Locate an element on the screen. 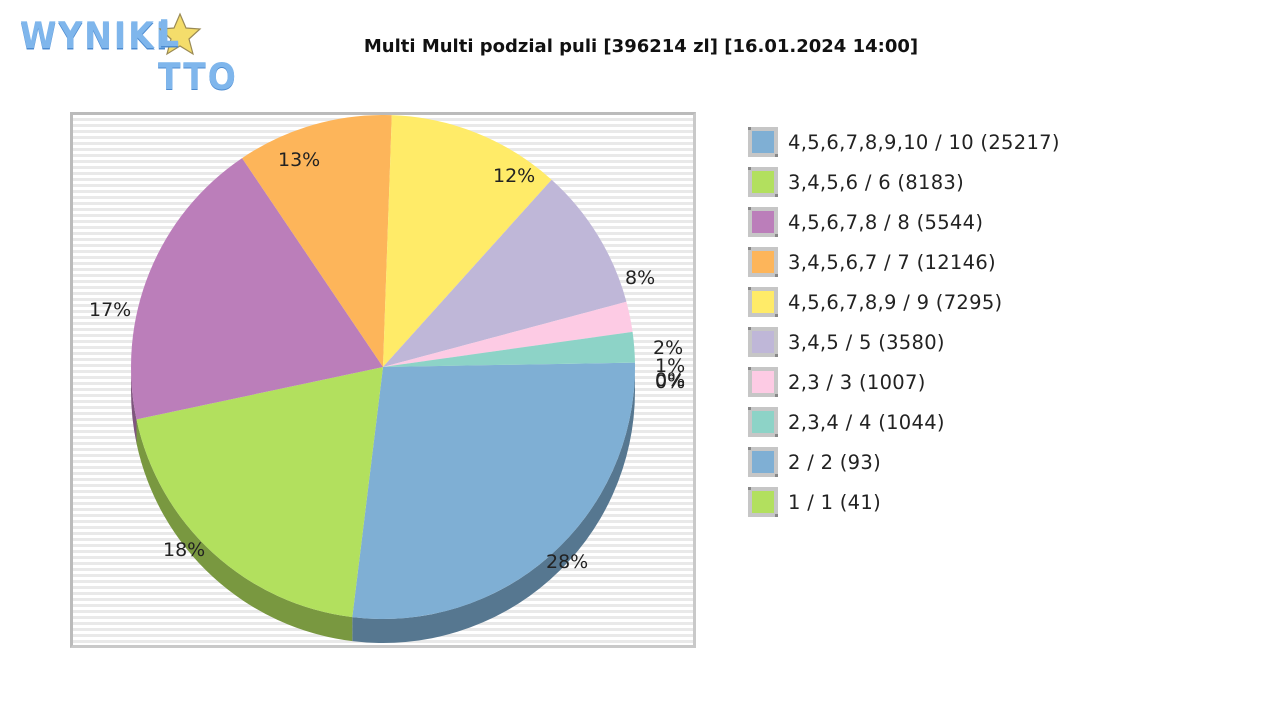 Image resolution: width=1280 pixels, height=720 pixels. logo-text-right: L TTO is located at coordinates (198, 55).